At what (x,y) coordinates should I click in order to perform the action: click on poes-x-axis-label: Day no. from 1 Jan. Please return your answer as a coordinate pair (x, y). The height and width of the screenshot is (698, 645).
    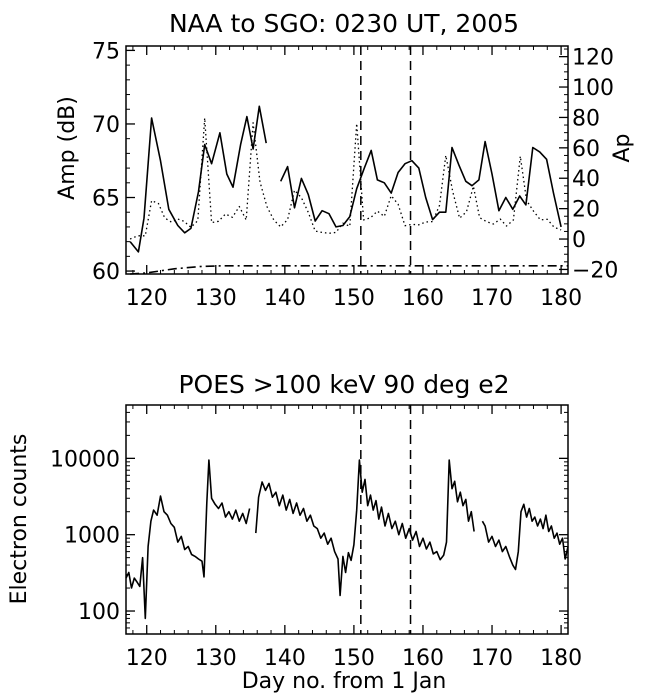
    Looking at the image, I should click on (344, 681).